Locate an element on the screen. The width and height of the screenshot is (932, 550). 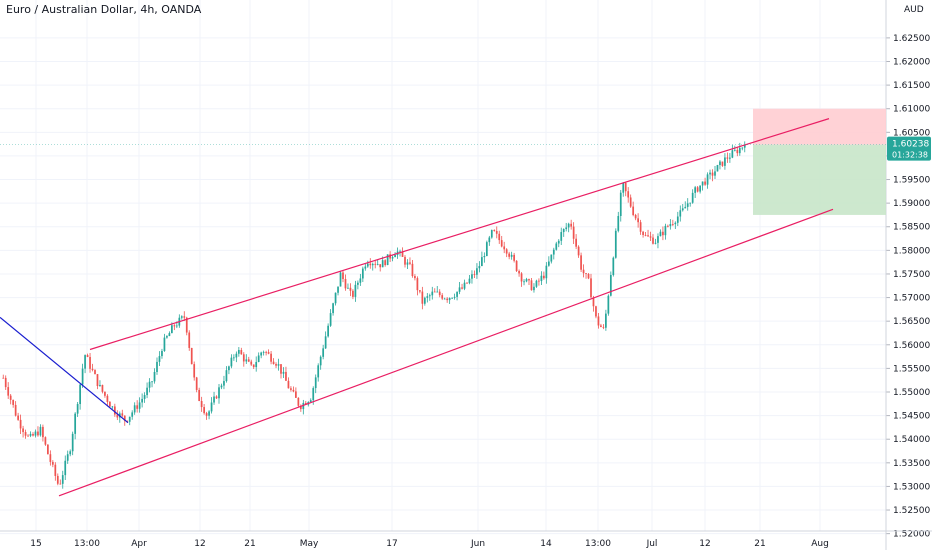
x-tick-label: Jul is located at coordinates (652, 544).